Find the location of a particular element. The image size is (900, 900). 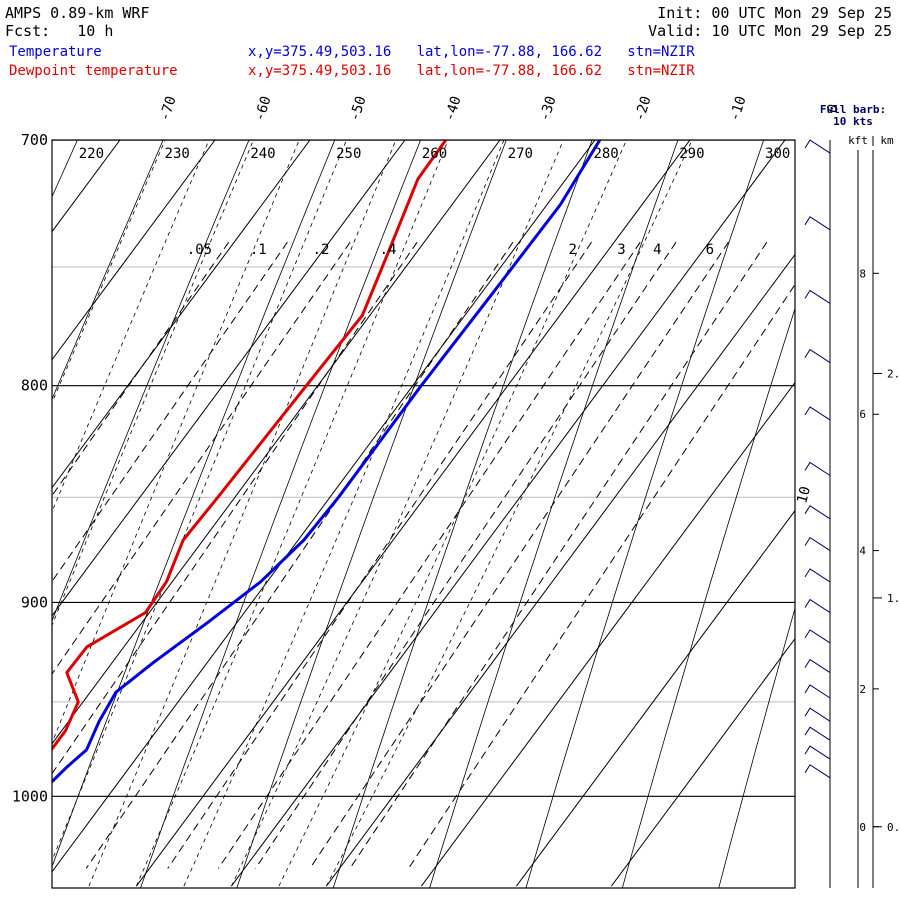

theta-label: 240 is located at coordinates (262, 154).